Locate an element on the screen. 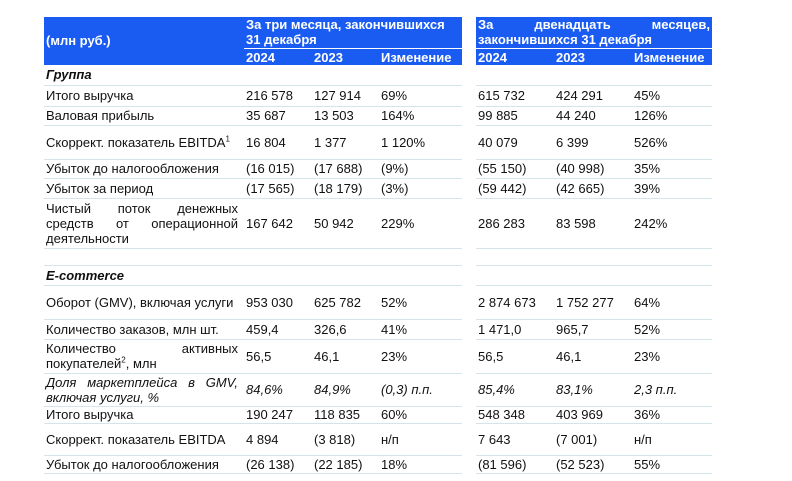 The height and width of the screenshot is (481, 792). value-q-2023: 326,6 is located at coordinates (345, 329).